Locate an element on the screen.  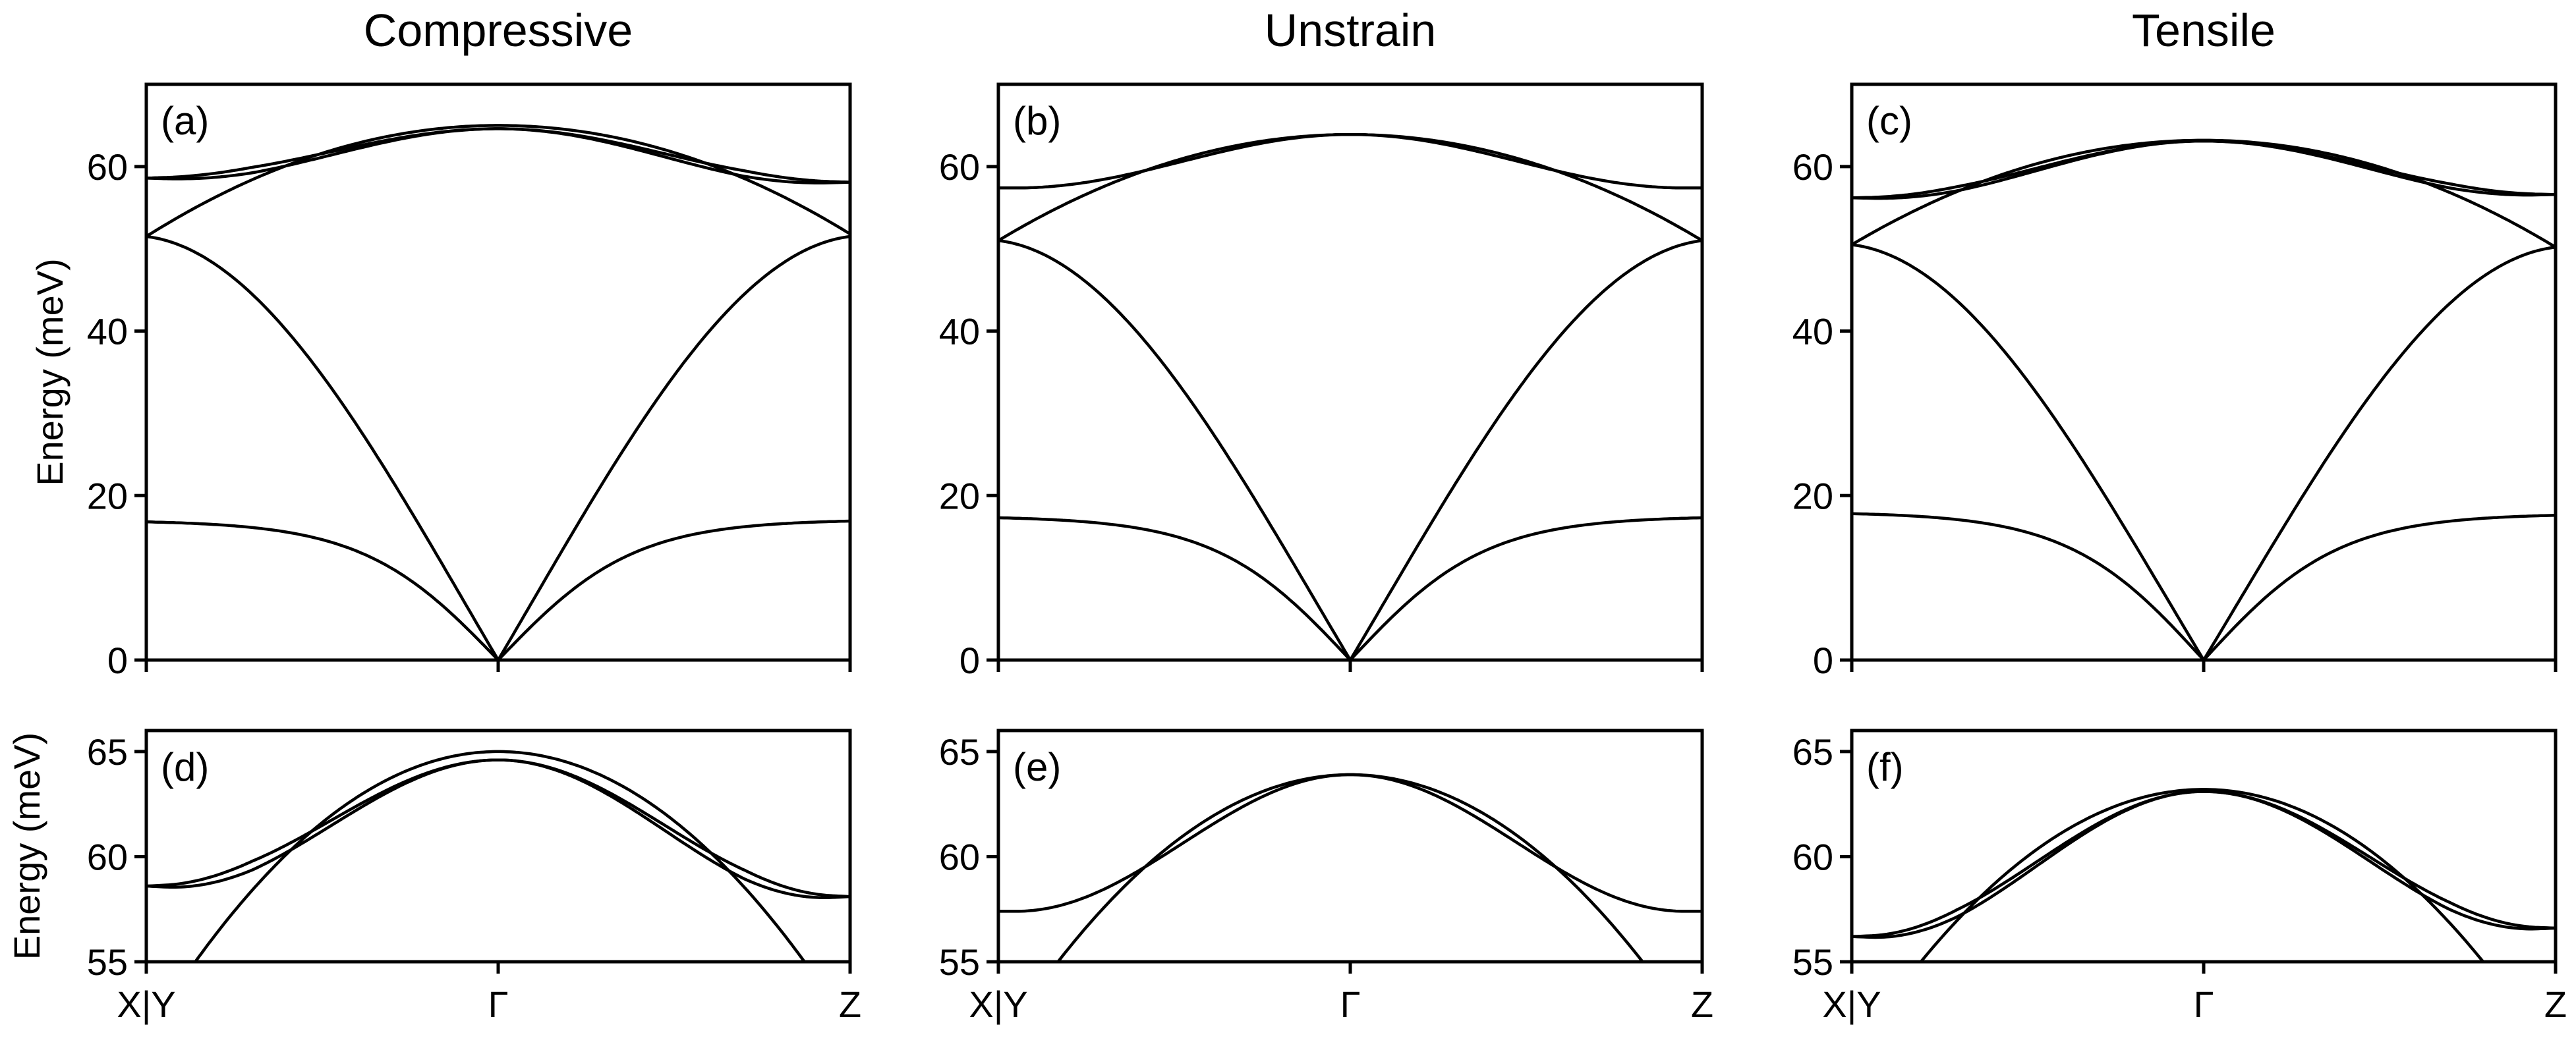
panel-label: (d) is located at coordinates (185, 767).